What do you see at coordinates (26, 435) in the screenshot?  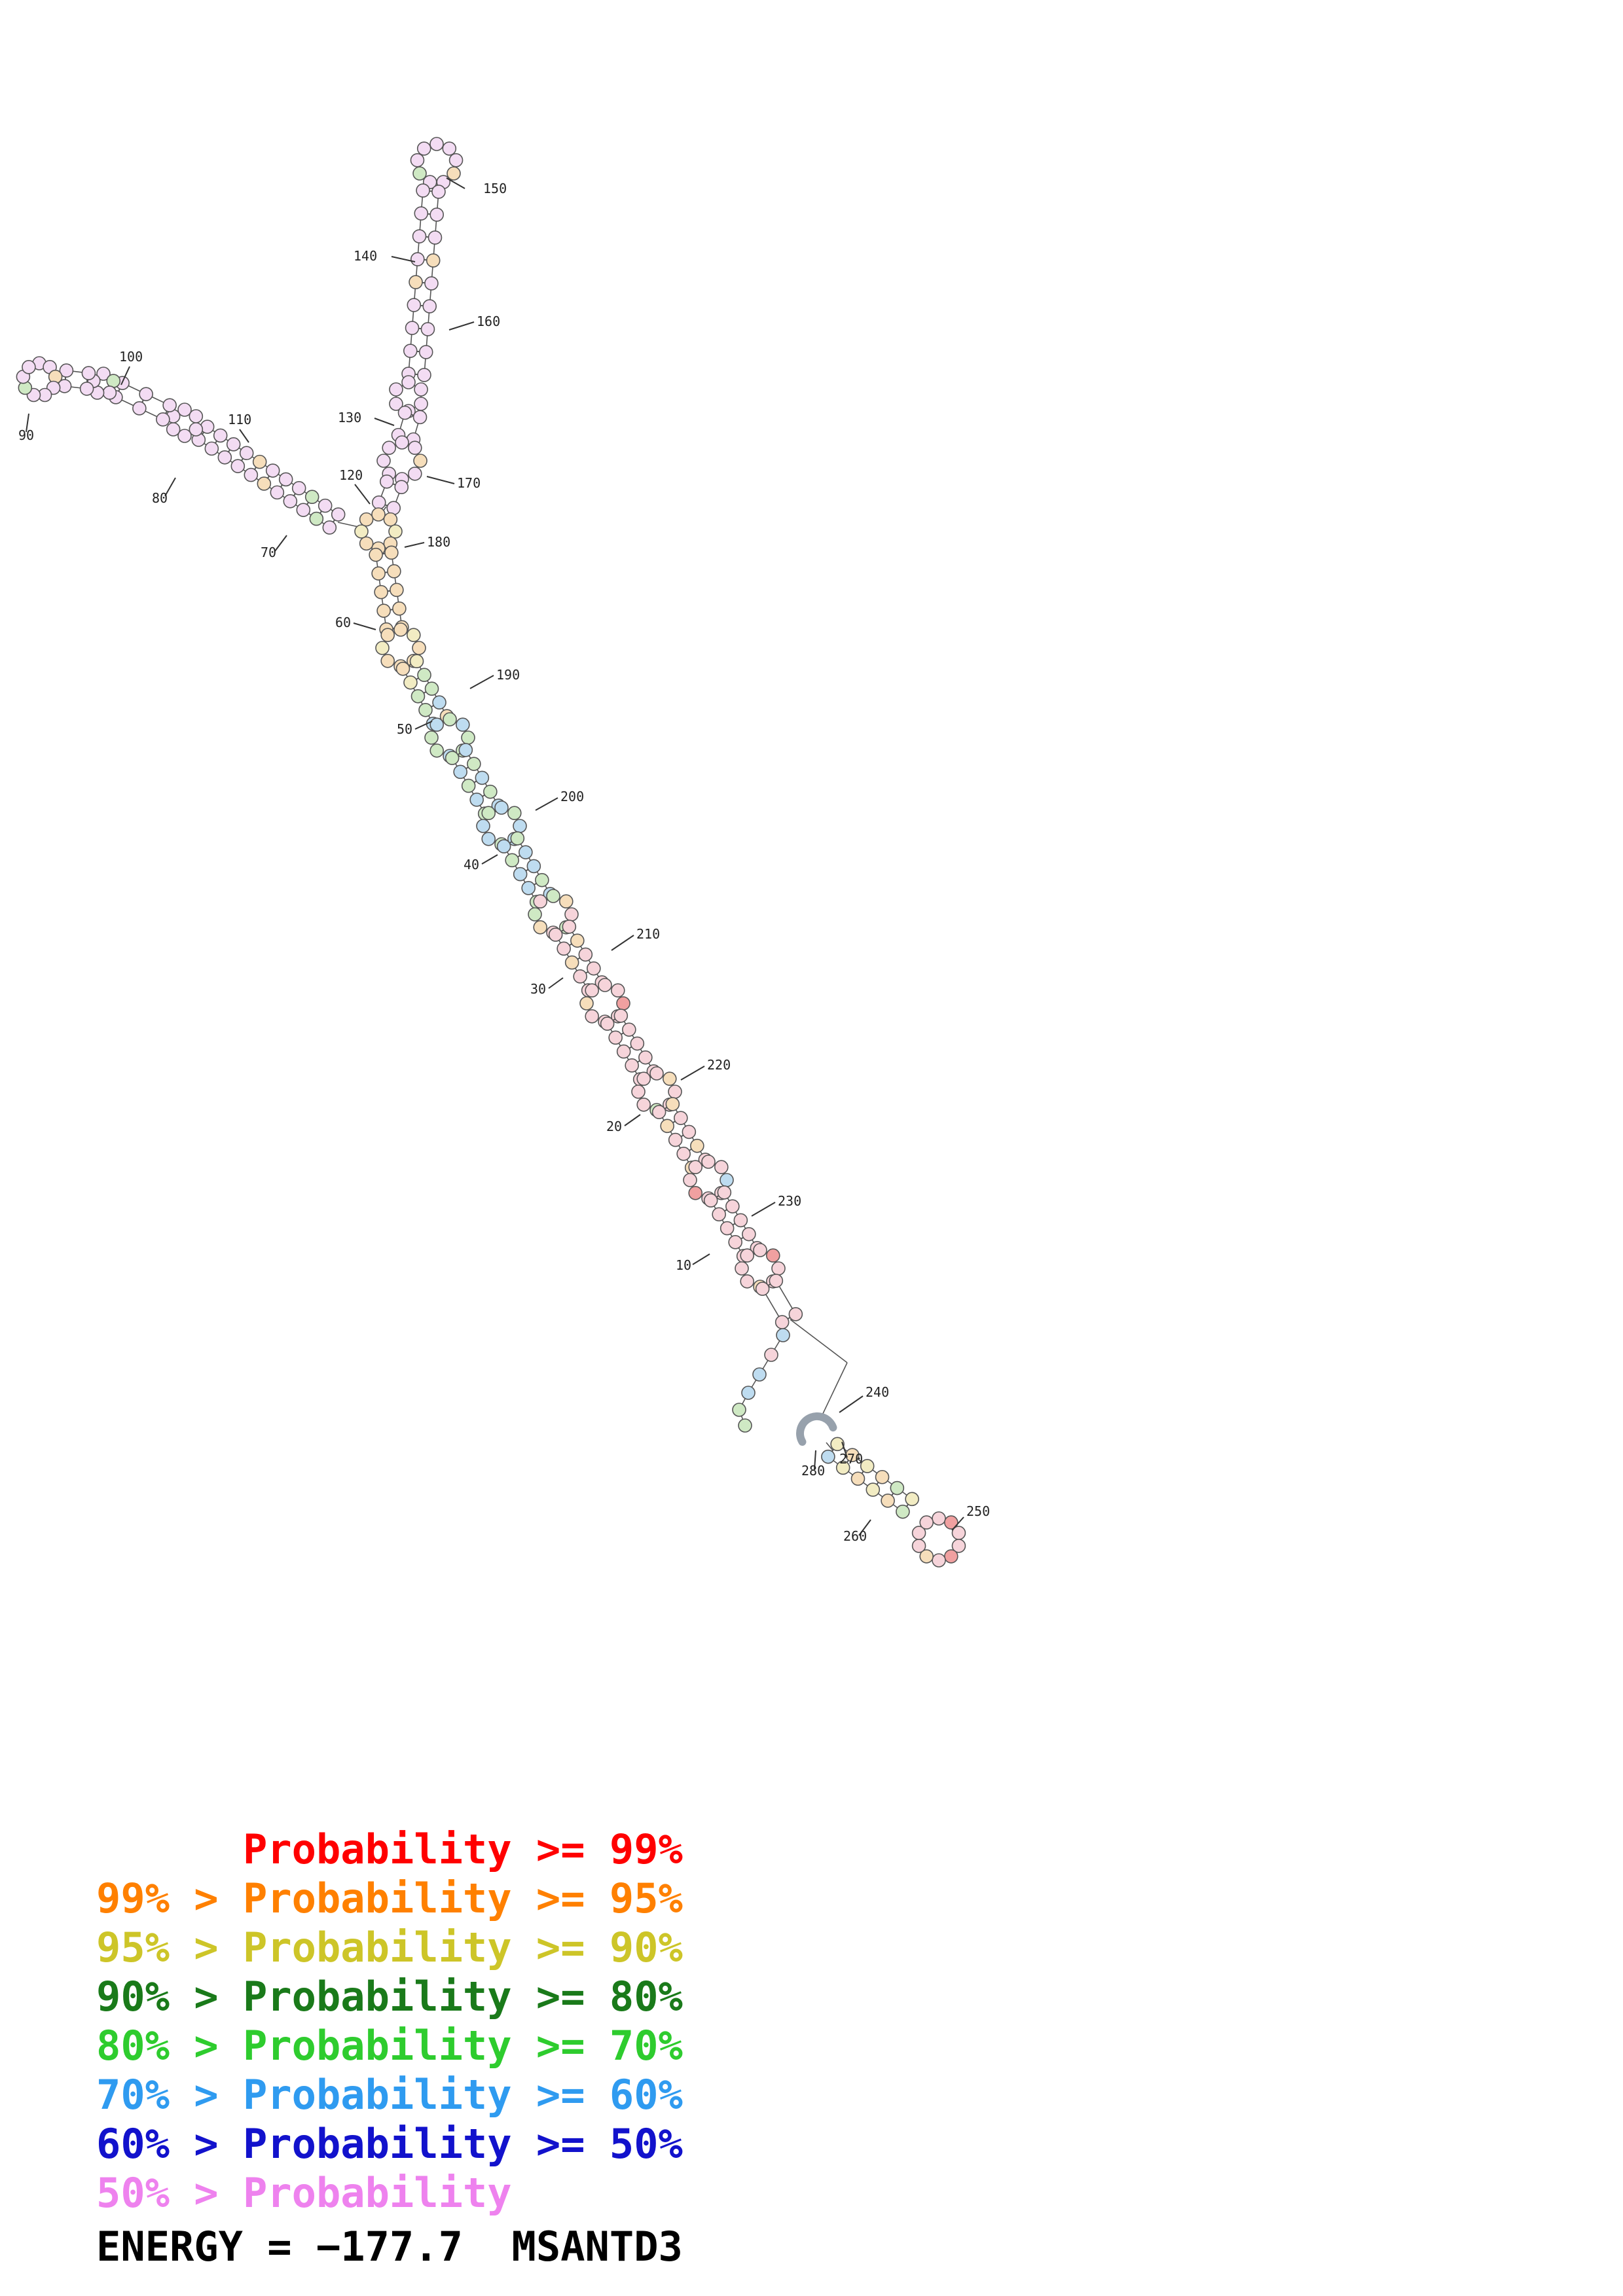 I see `position-label: 90` at bounding box center [26, 435].